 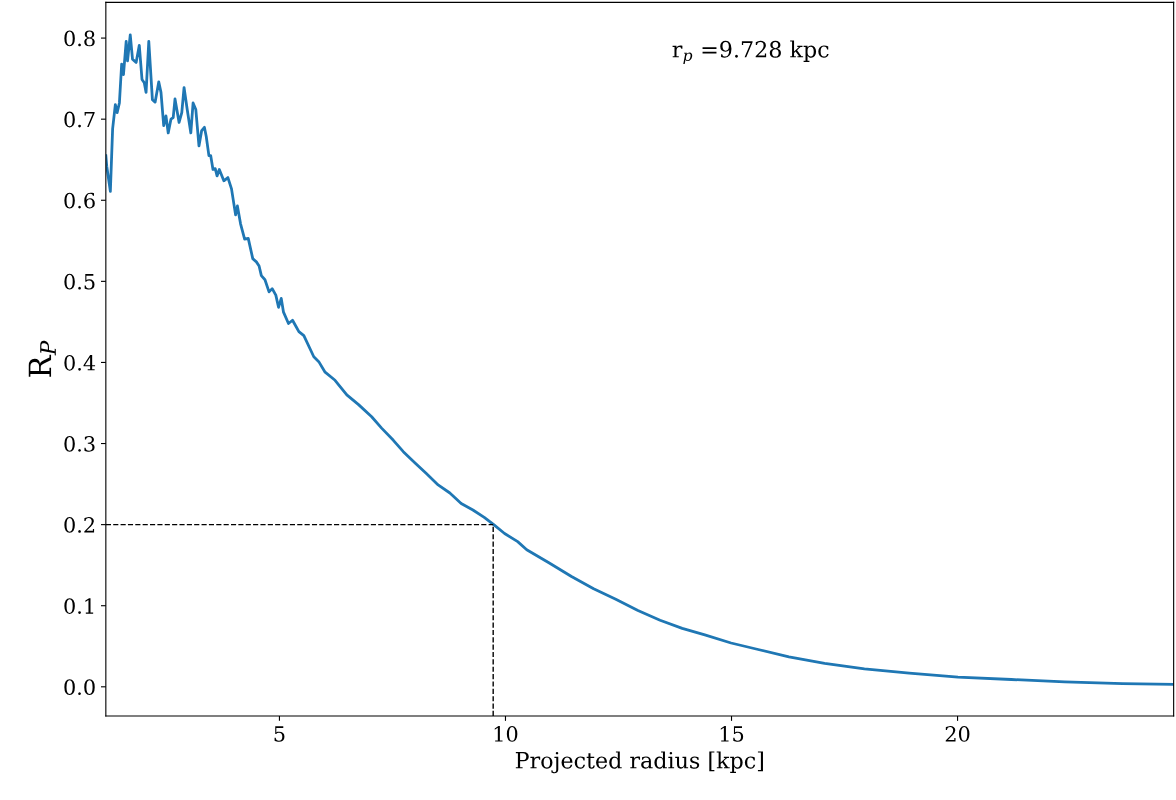 I want to click on x-tick-label: 20, so click(x=957, y=734).